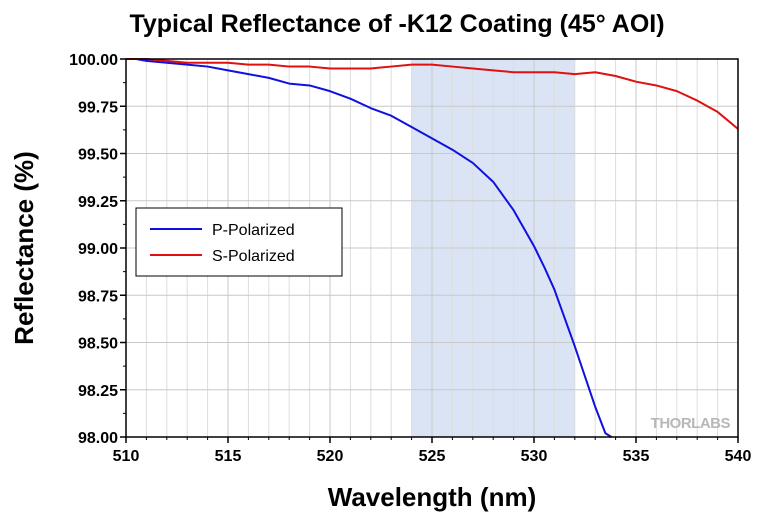  What do you see at coordinates (330, 456) in the screenshot?
I see `x-tick-label: 520` at bounding box center [330, 456].